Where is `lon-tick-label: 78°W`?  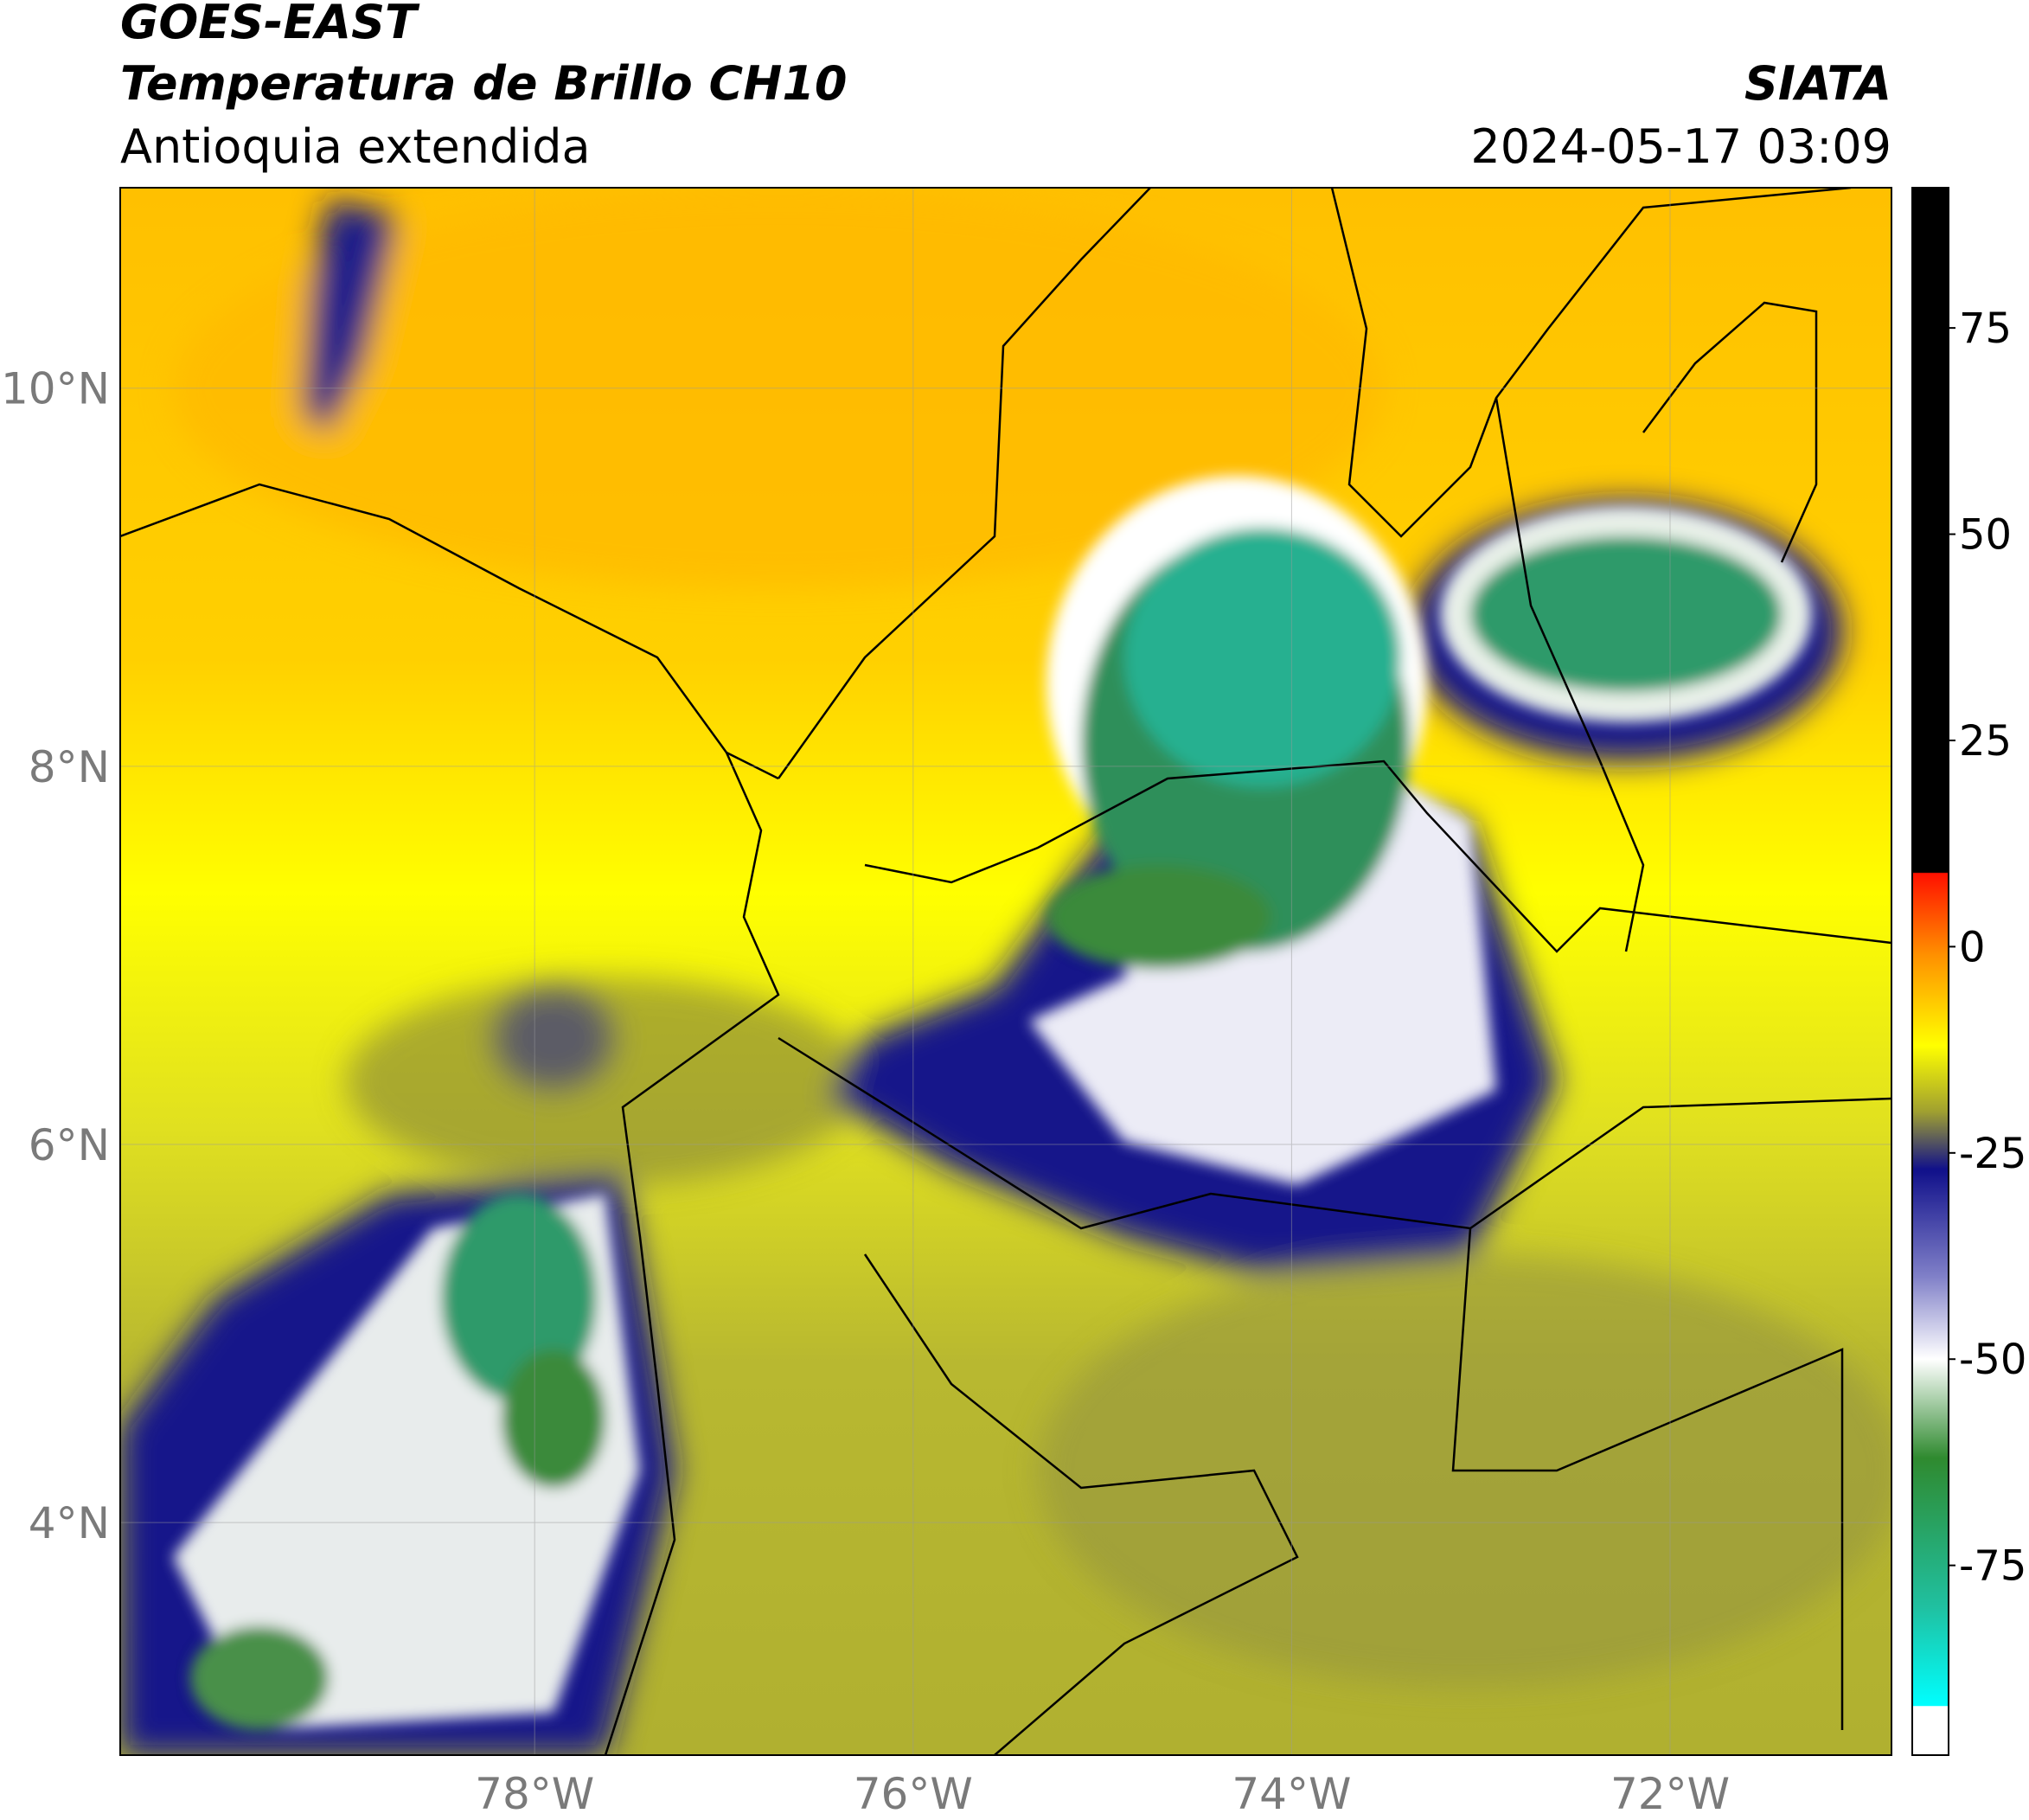
lon-tick-label: 78°W is located at coordinates (534, 1793).